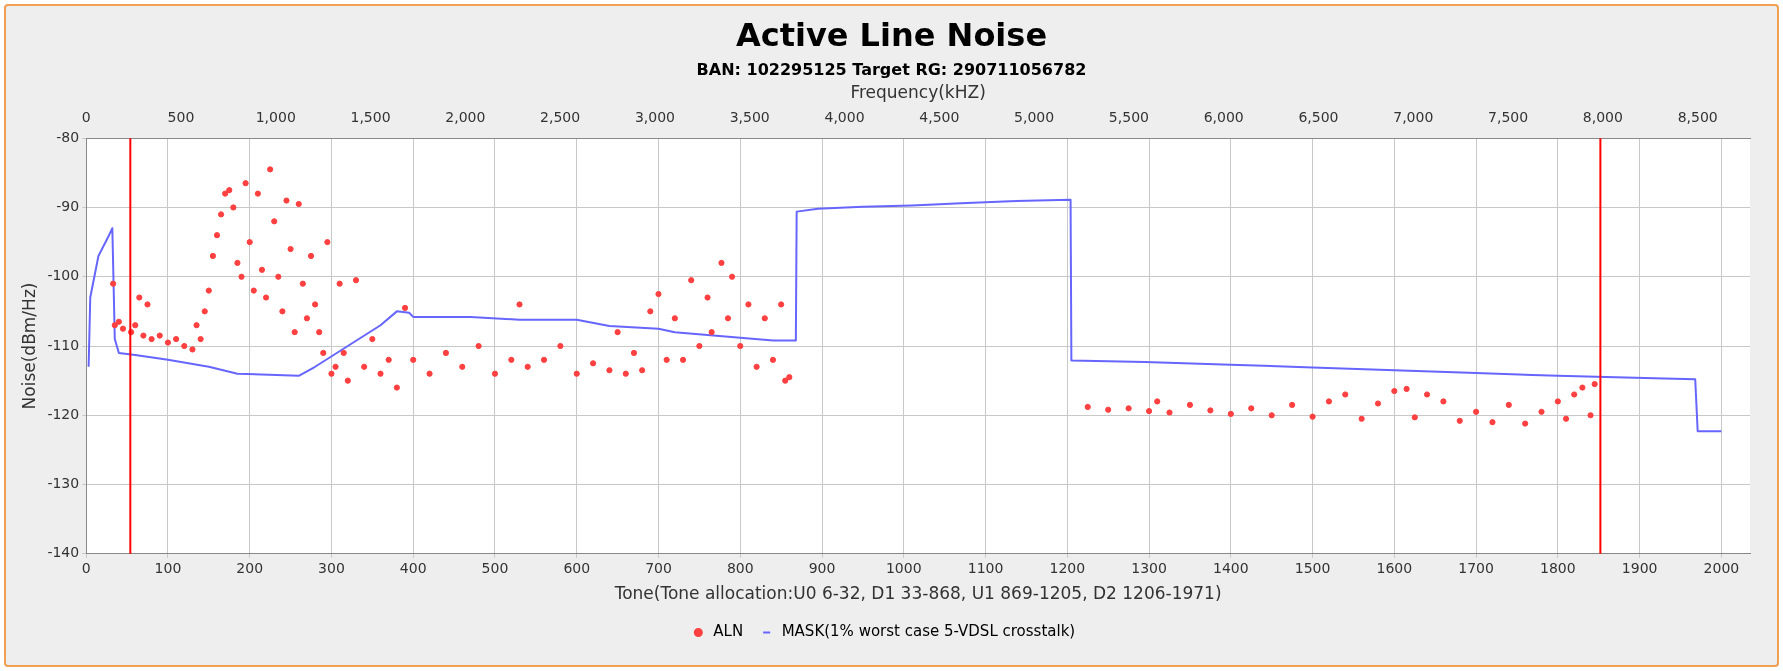 This screenshot has height=671, width=1783. What do you see at coordinates (1508, 117) in the screenshot?
I see `x2-tick-label: 7,500` at bounding box center [1508, 117].